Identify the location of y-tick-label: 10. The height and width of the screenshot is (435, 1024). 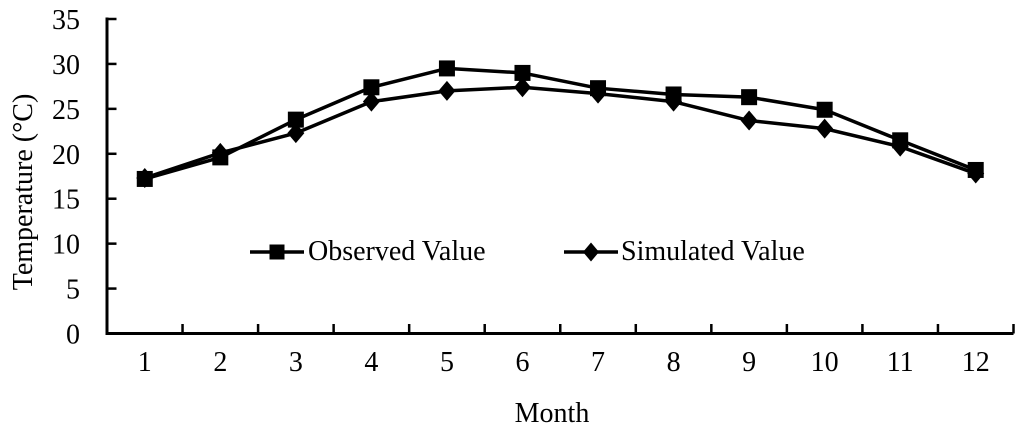
(66, 245).